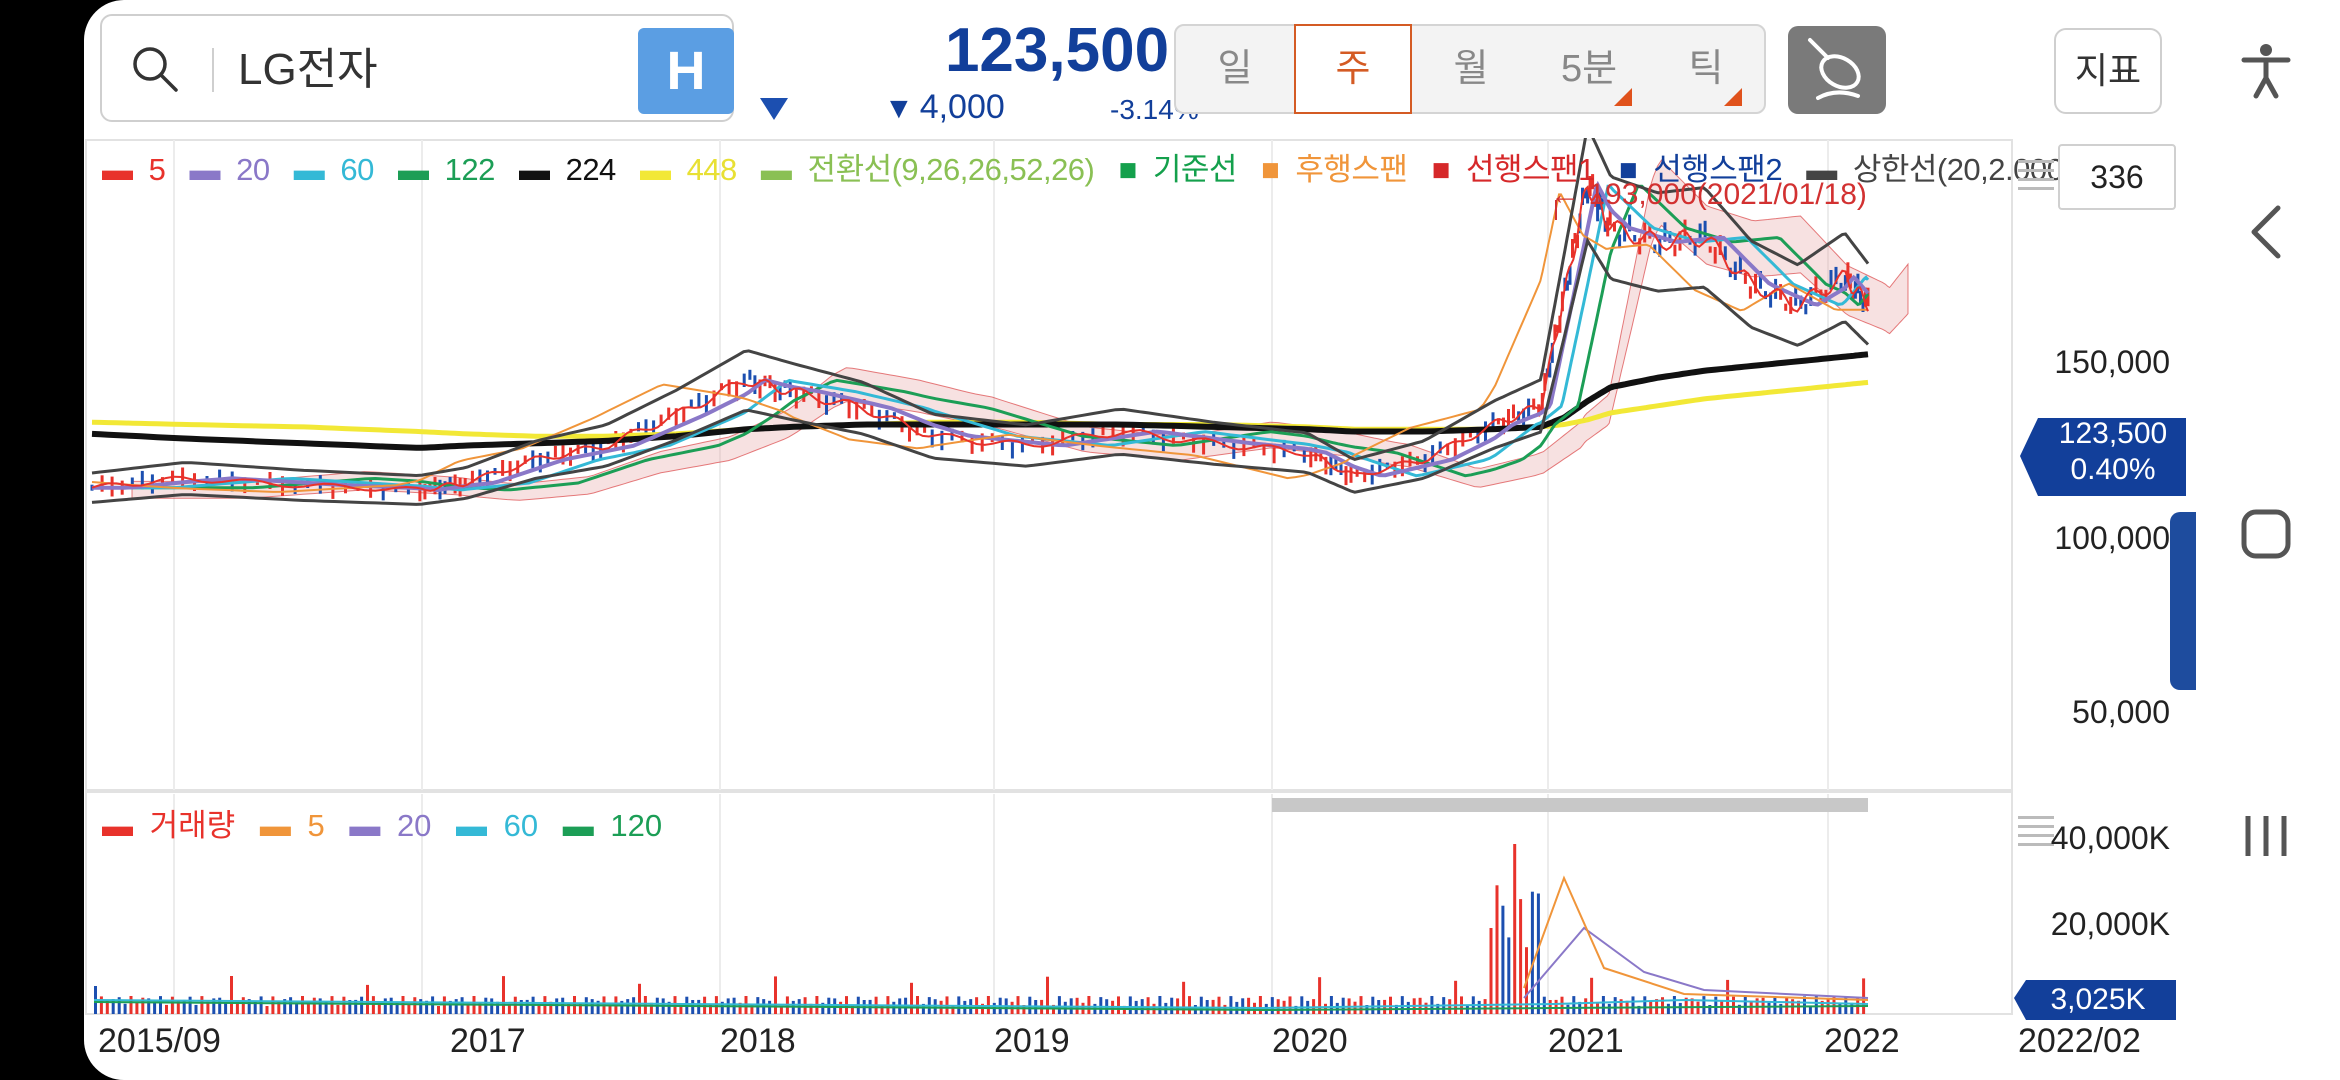  I want to click on period-day: 일, so click(1235, 69).